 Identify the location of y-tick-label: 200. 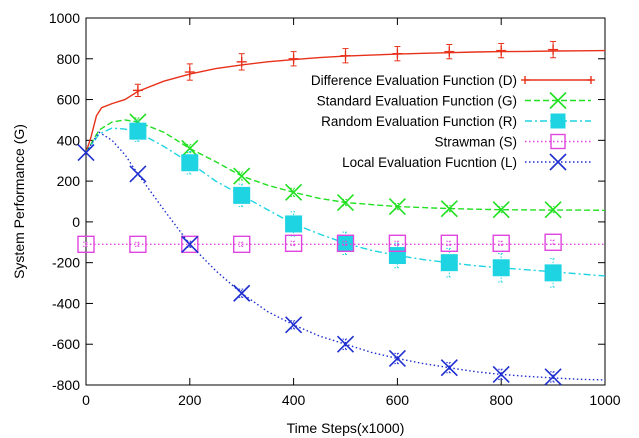
(69, 181).